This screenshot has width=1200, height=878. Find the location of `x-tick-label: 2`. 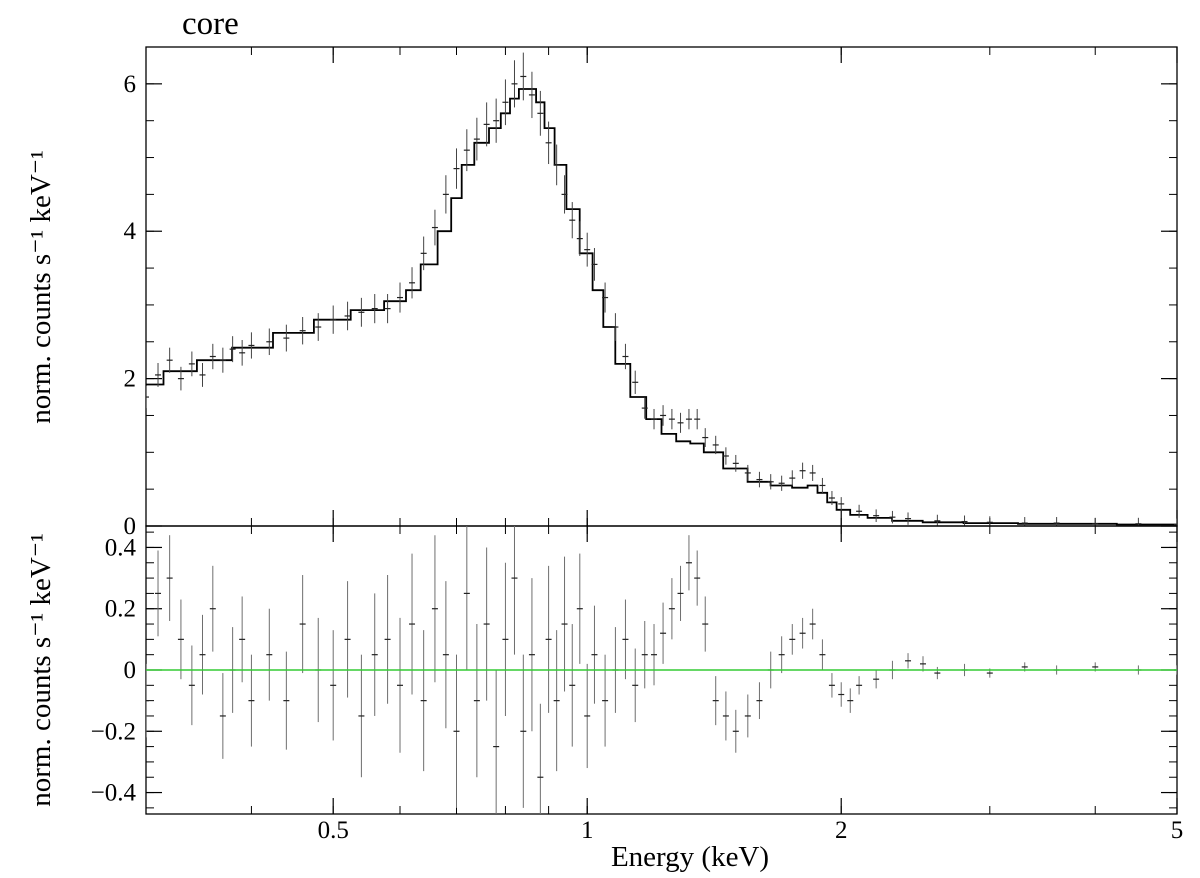

x-tick-label: 2 is located at coordinates (841, 830).